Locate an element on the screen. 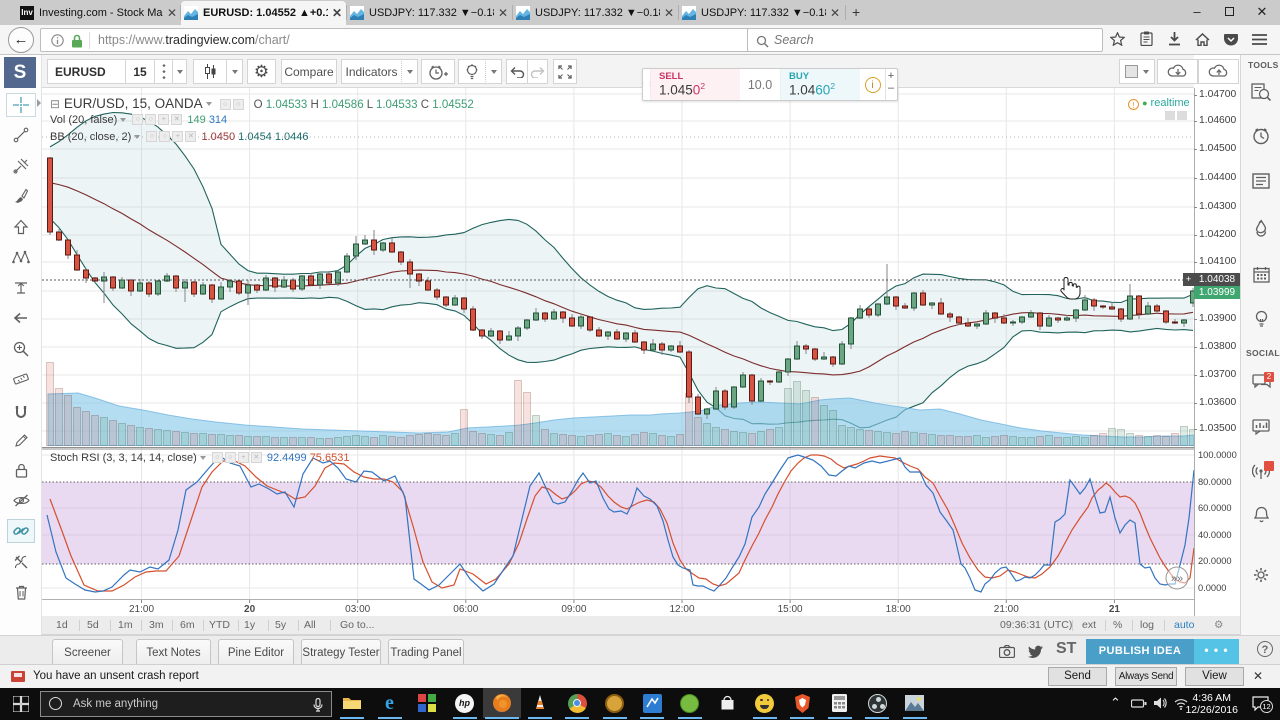 This screenshot has width=1280, height=720. svg-text: 21 is located at coordinates (1115, 609).